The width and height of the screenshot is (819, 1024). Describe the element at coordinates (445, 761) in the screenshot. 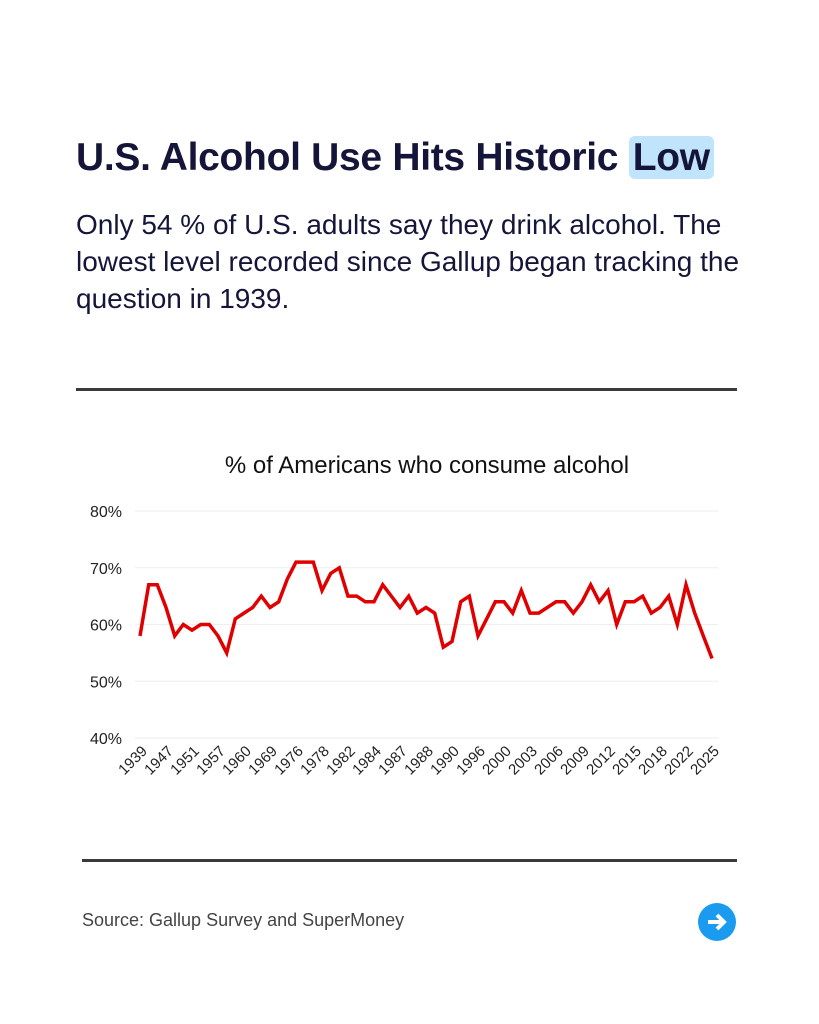

I see `x-tick-label: 1990` at that location.